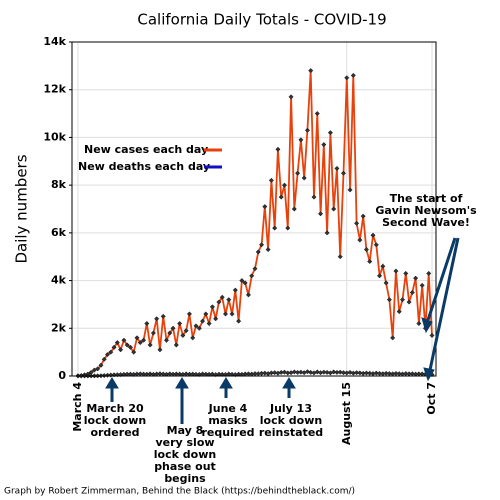  Describe the element at coordinates (150, 158) in the screenshot. I see `legend: New cases each day New deaths each day` at that location.